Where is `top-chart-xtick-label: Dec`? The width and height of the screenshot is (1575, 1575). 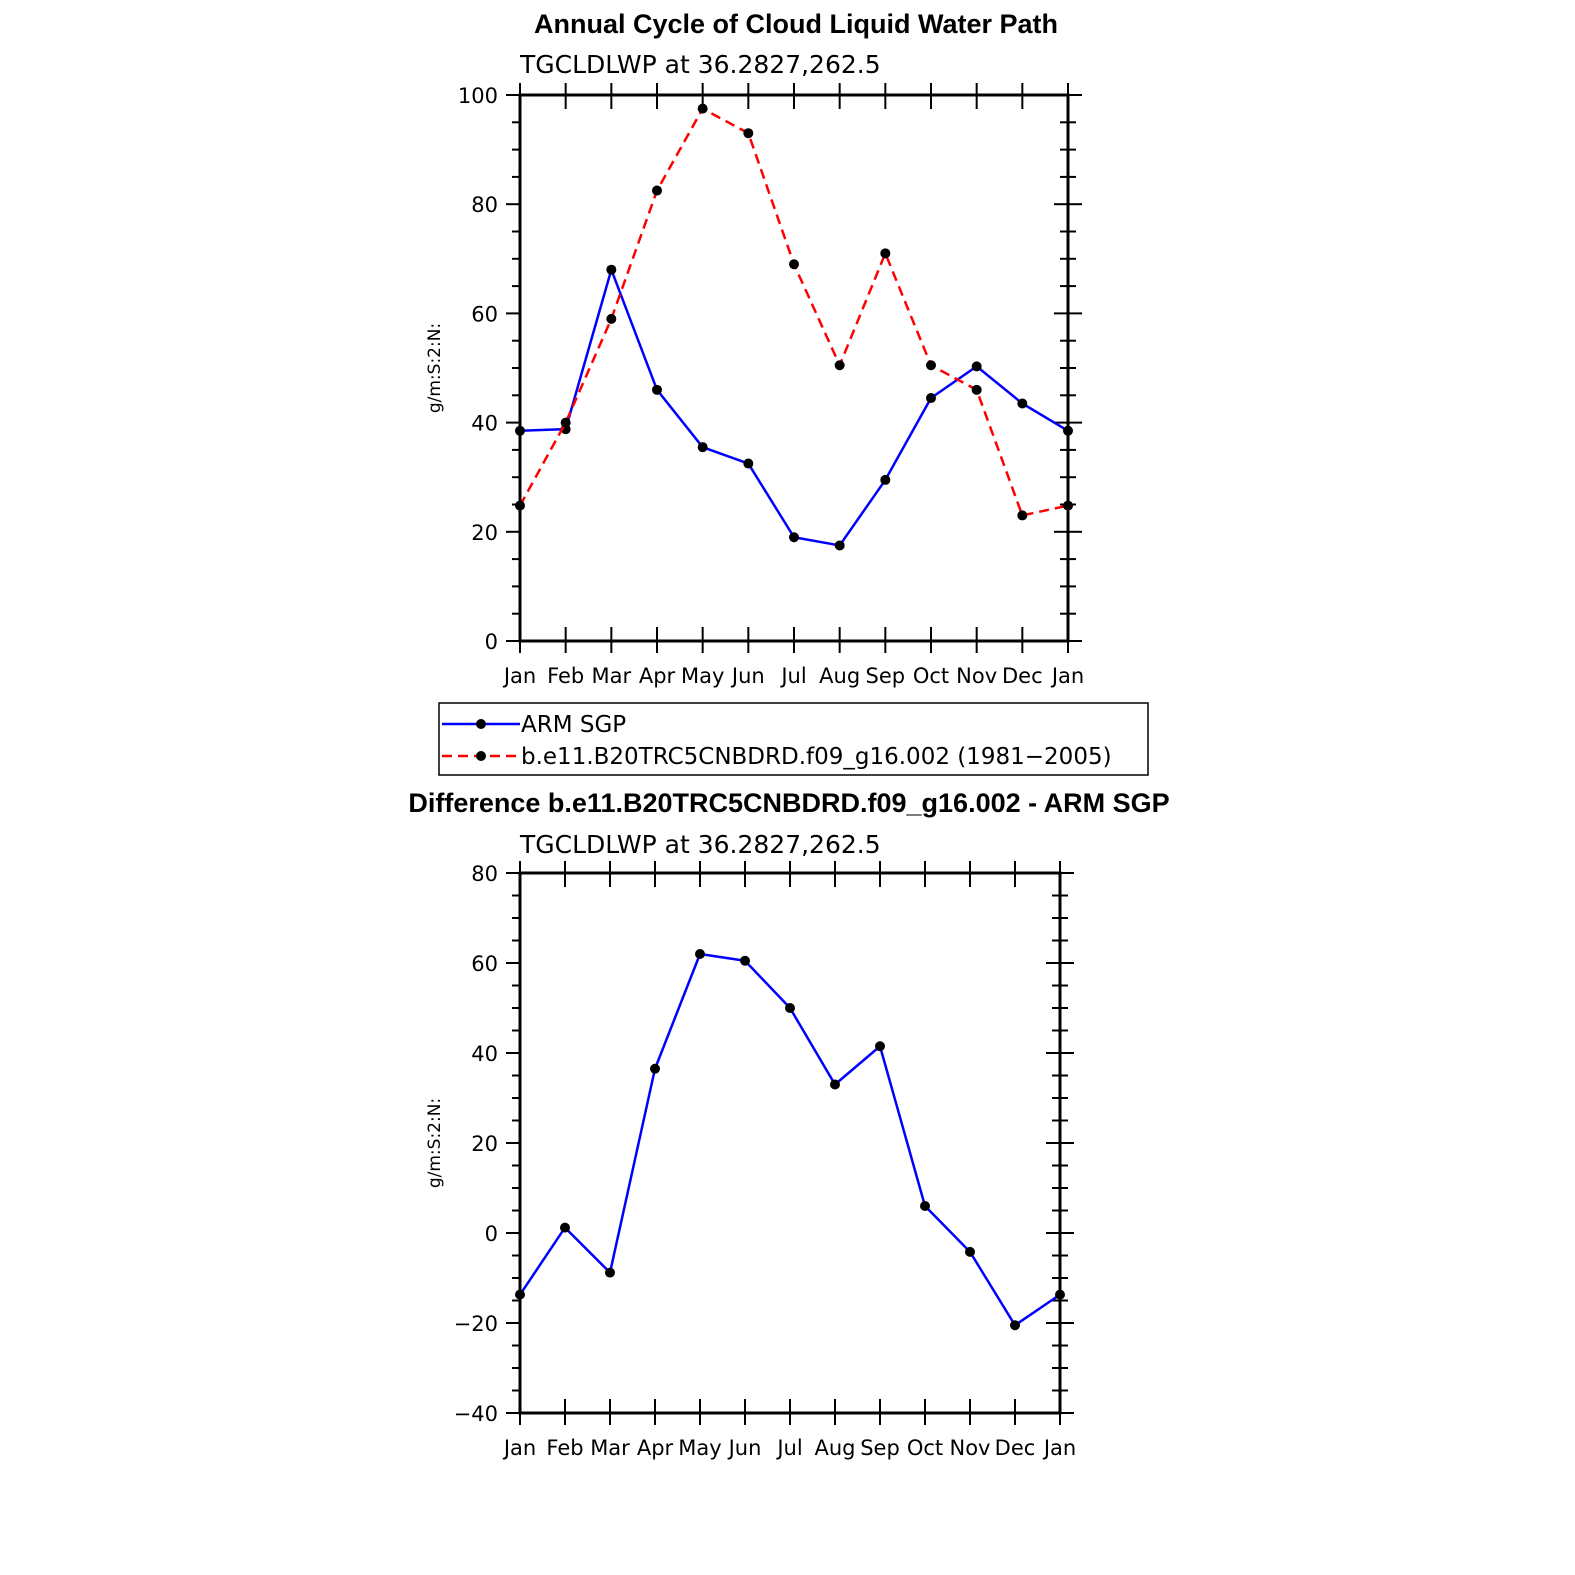 top-chart-xtick-label: Dec is located at coordinates (1022, 676).